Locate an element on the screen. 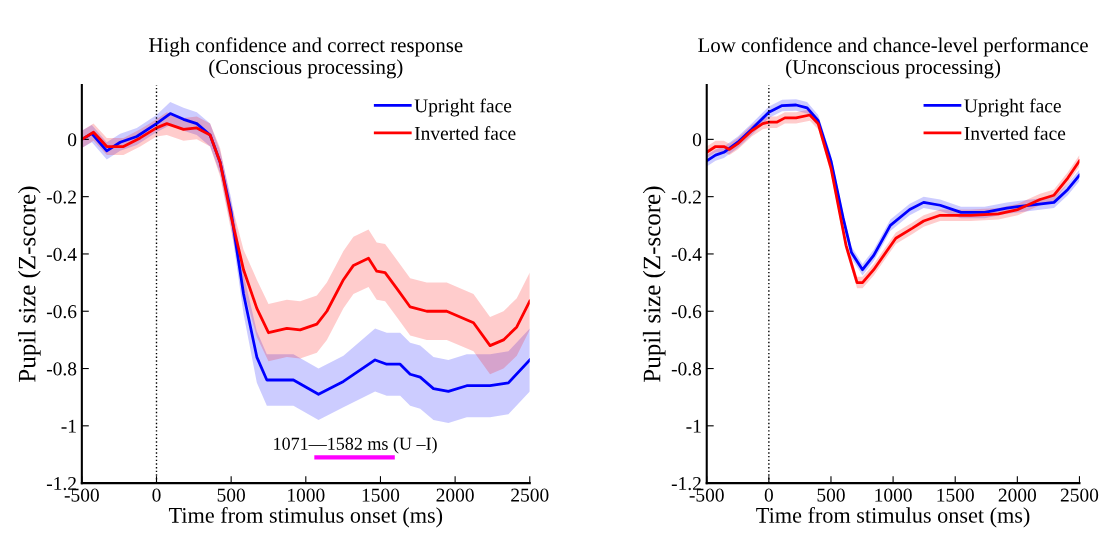 The height and width of the screenshot is (541, 1106). chart-title: High confidence and correct response is located at coordinates (306, 47).